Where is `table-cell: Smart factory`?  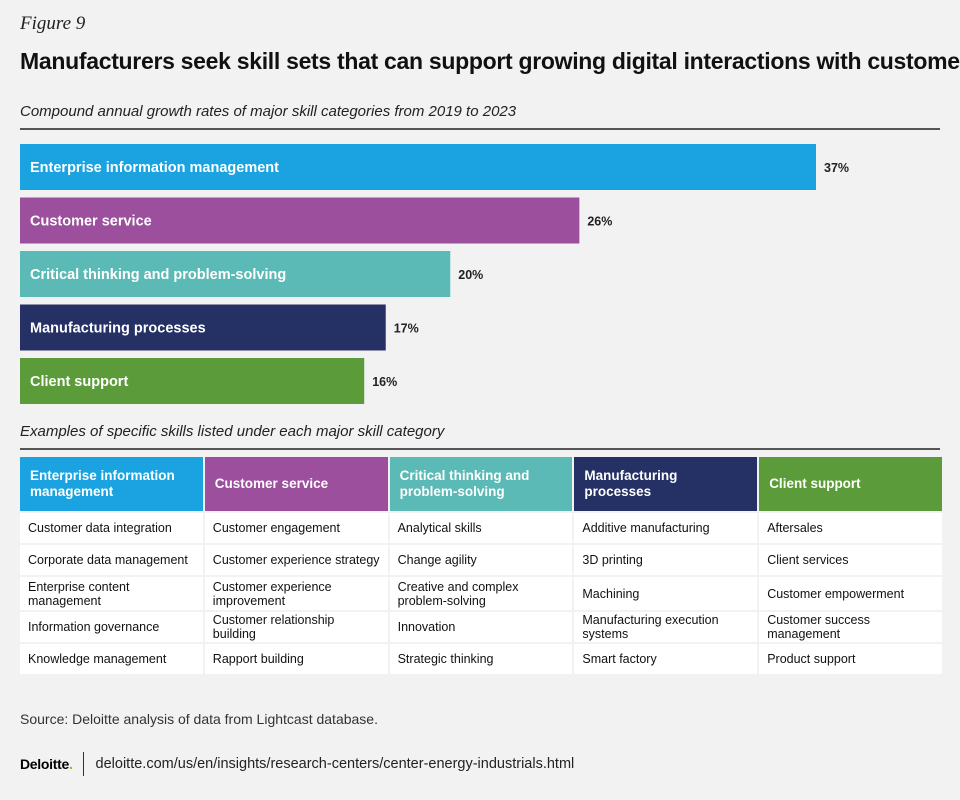
table-cell: Smart factory is located at coordinates (666, 659).